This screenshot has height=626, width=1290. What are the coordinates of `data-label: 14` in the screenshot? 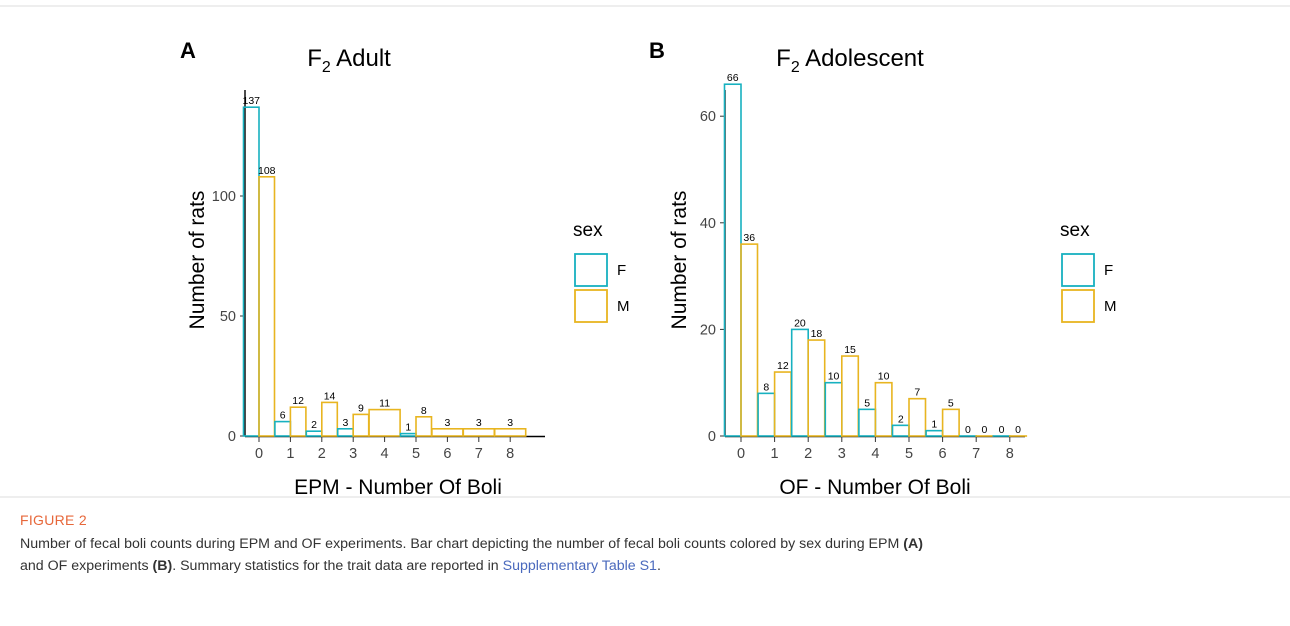 It's located at (330, 396).